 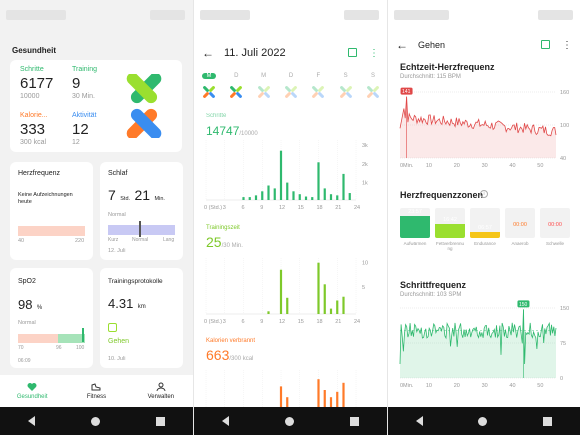 What do you see at coordinates (523, 305) in the screenshot?
I see `peak-label: 150` at bounding box center [523, 305].